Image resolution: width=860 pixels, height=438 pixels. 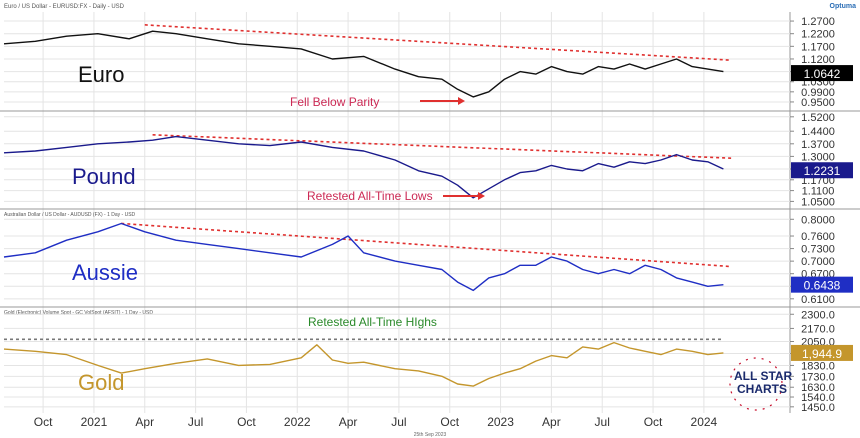 What do you see at coordinates (105, 272) in the screenshot?
I see `series-name-label: Aussie` at bounding box center [105, 272].